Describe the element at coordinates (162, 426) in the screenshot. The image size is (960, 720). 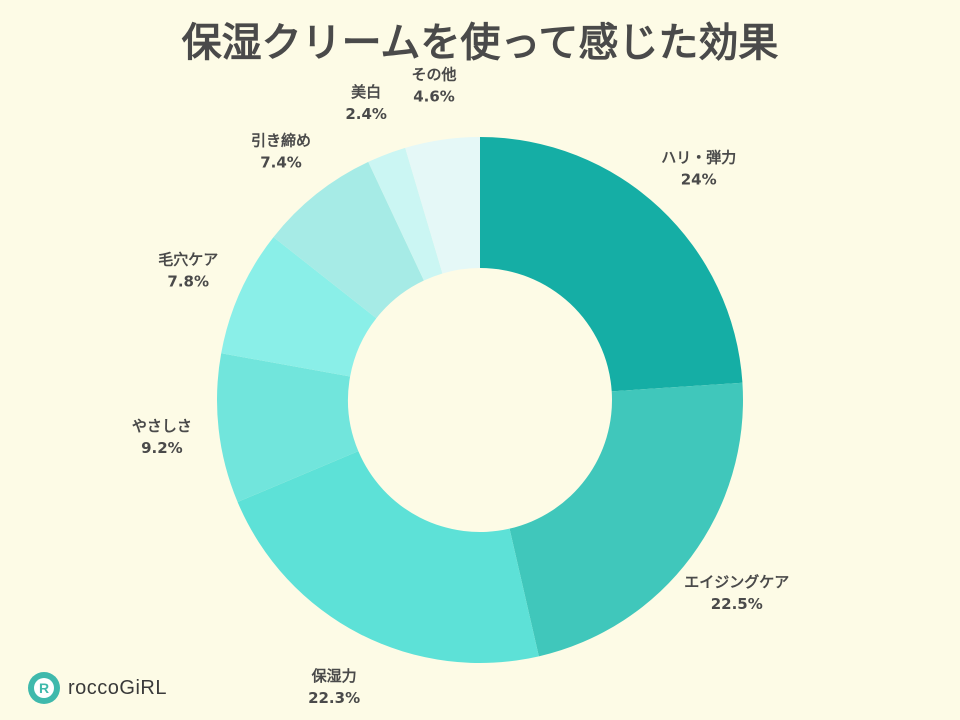
I see `slice-label-4: やさしさ` at that location.